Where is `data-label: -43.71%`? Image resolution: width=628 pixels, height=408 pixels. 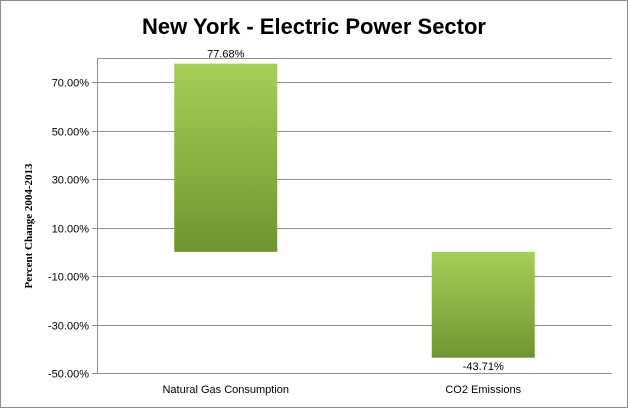
data-label: -43.71% is located at coordinates (483, 367).